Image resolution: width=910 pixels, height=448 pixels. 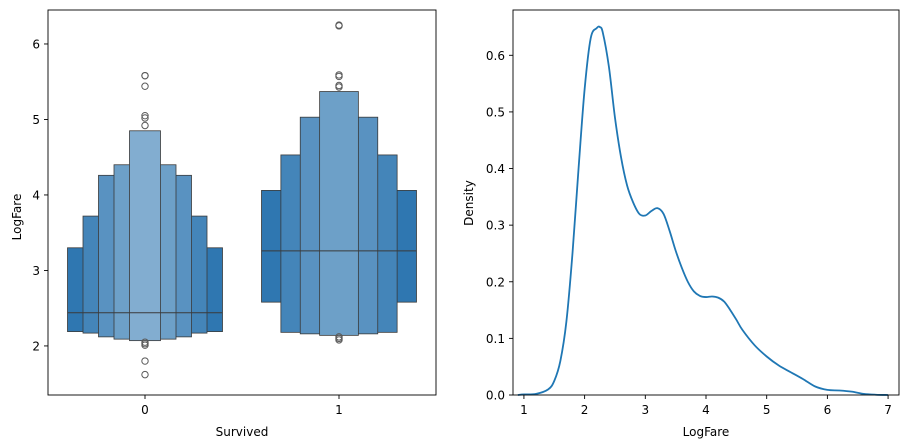 I want to click on right-x-tick-label: 3, so click(x=645, y=410).